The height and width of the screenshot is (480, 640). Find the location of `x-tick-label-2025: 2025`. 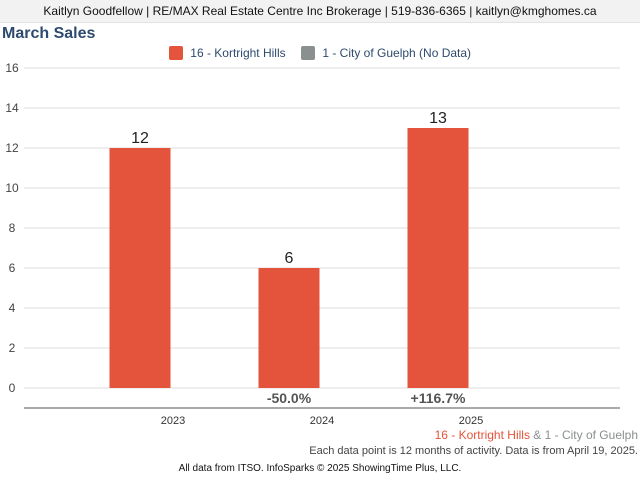

x-tick-label-2025: 2025 is located at coordinates (471, 421).